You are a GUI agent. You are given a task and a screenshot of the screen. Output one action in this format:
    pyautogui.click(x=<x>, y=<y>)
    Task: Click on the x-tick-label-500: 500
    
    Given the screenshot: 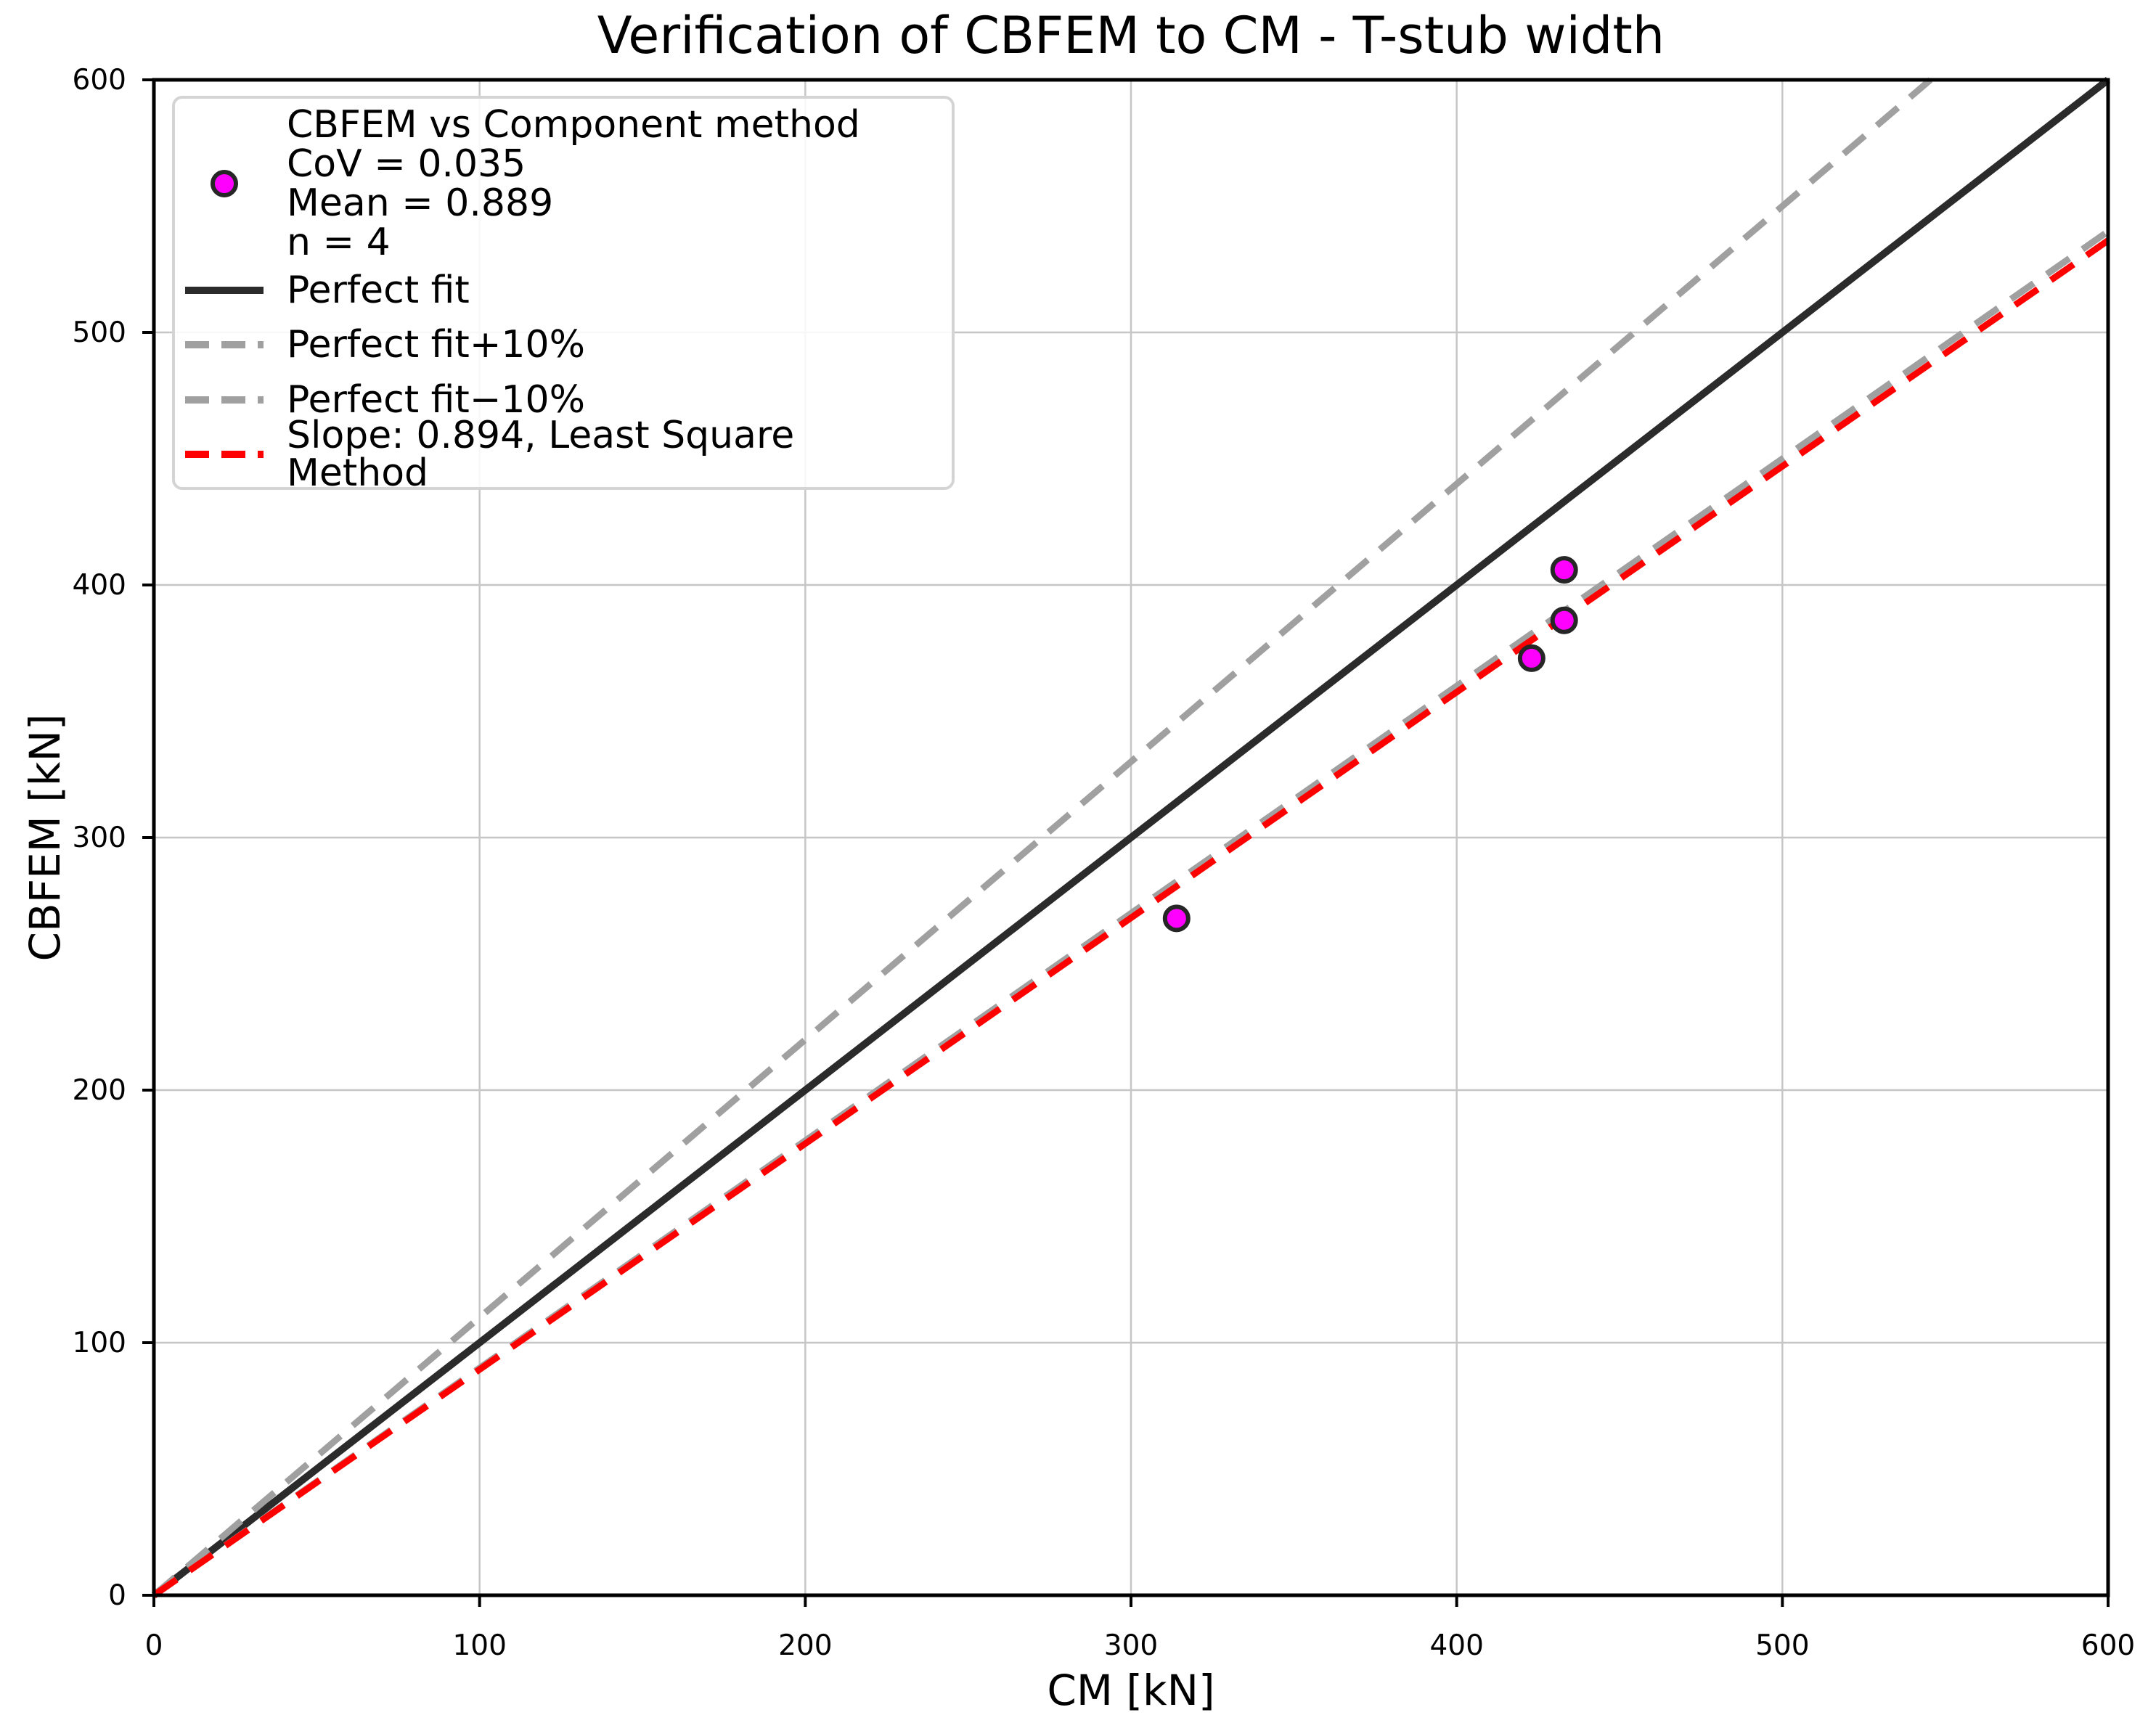 What is the action you would take?
    pyautogui.click(x=1782, y=1645)
    